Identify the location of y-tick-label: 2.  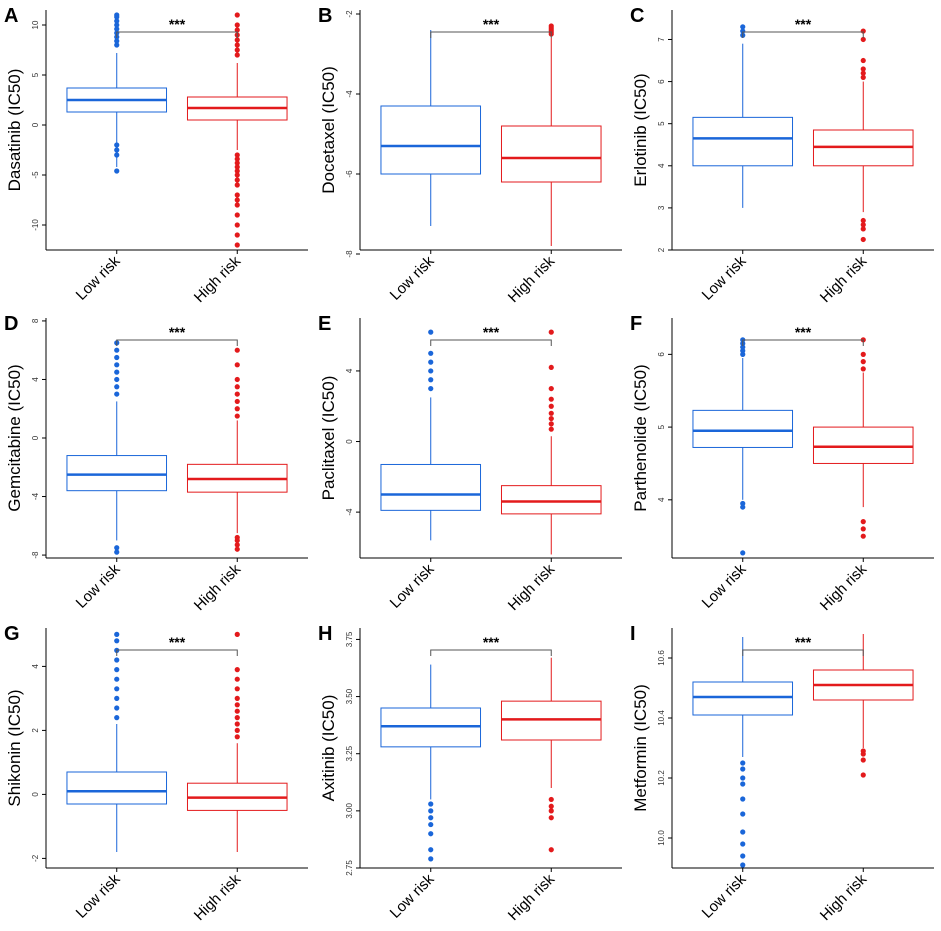
(35, 730).